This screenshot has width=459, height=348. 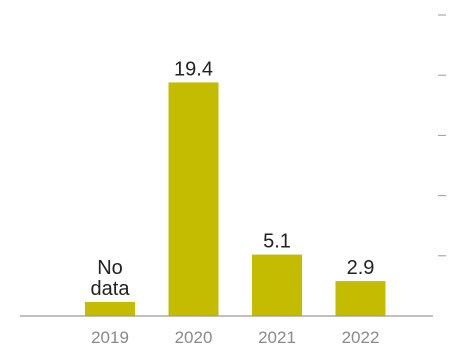 I want to click on x-tick-label-2019: 2019, so click(x=110, y=337).